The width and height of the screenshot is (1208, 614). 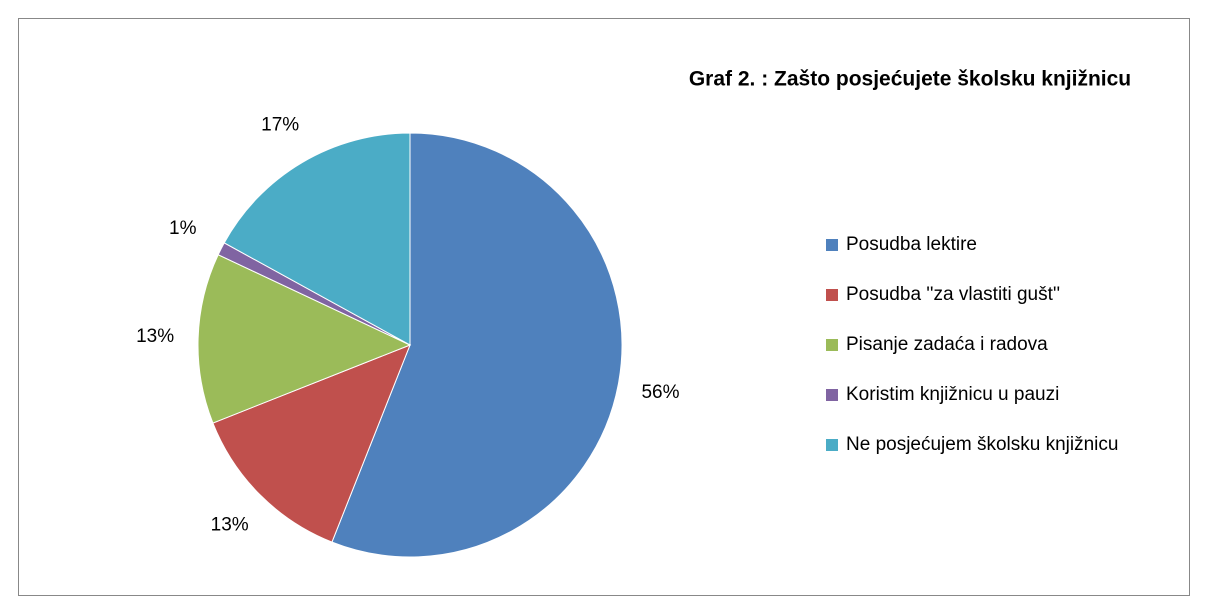 I want to click on legend-label: Koristim knjižnicu u pauzi, so click(x=952, y=394).